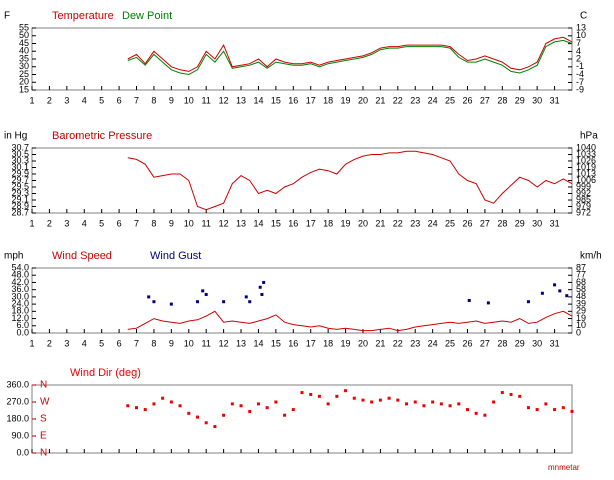 Image resolution: width=614 pixels, height=480 pixels. I want to click on x-tick-label: 31, so click(555, 343).